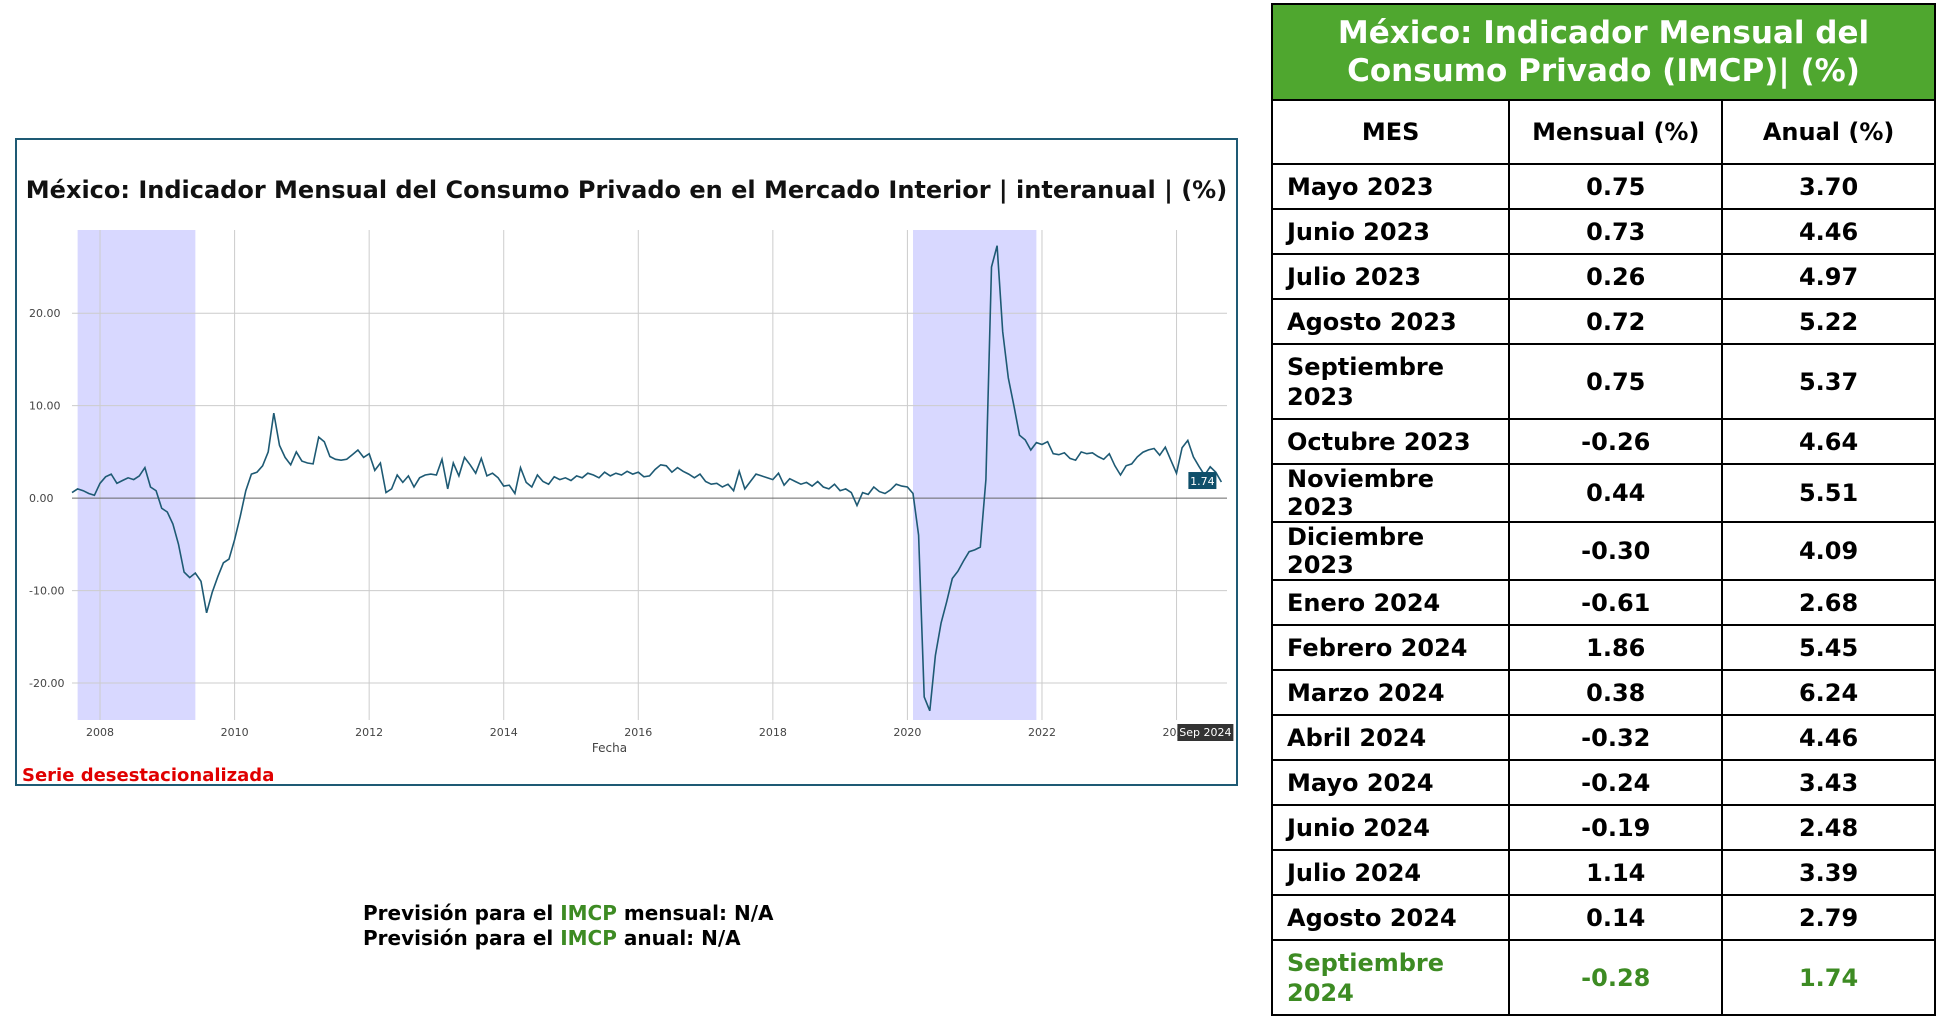 Image resolution: width=1939 pixels, height=1016 pixels. What do you see at coordinates (1390, 186) in the screenshot?
I see `cell-mes: Mayo 2023` at bounding box center [1390, 186].